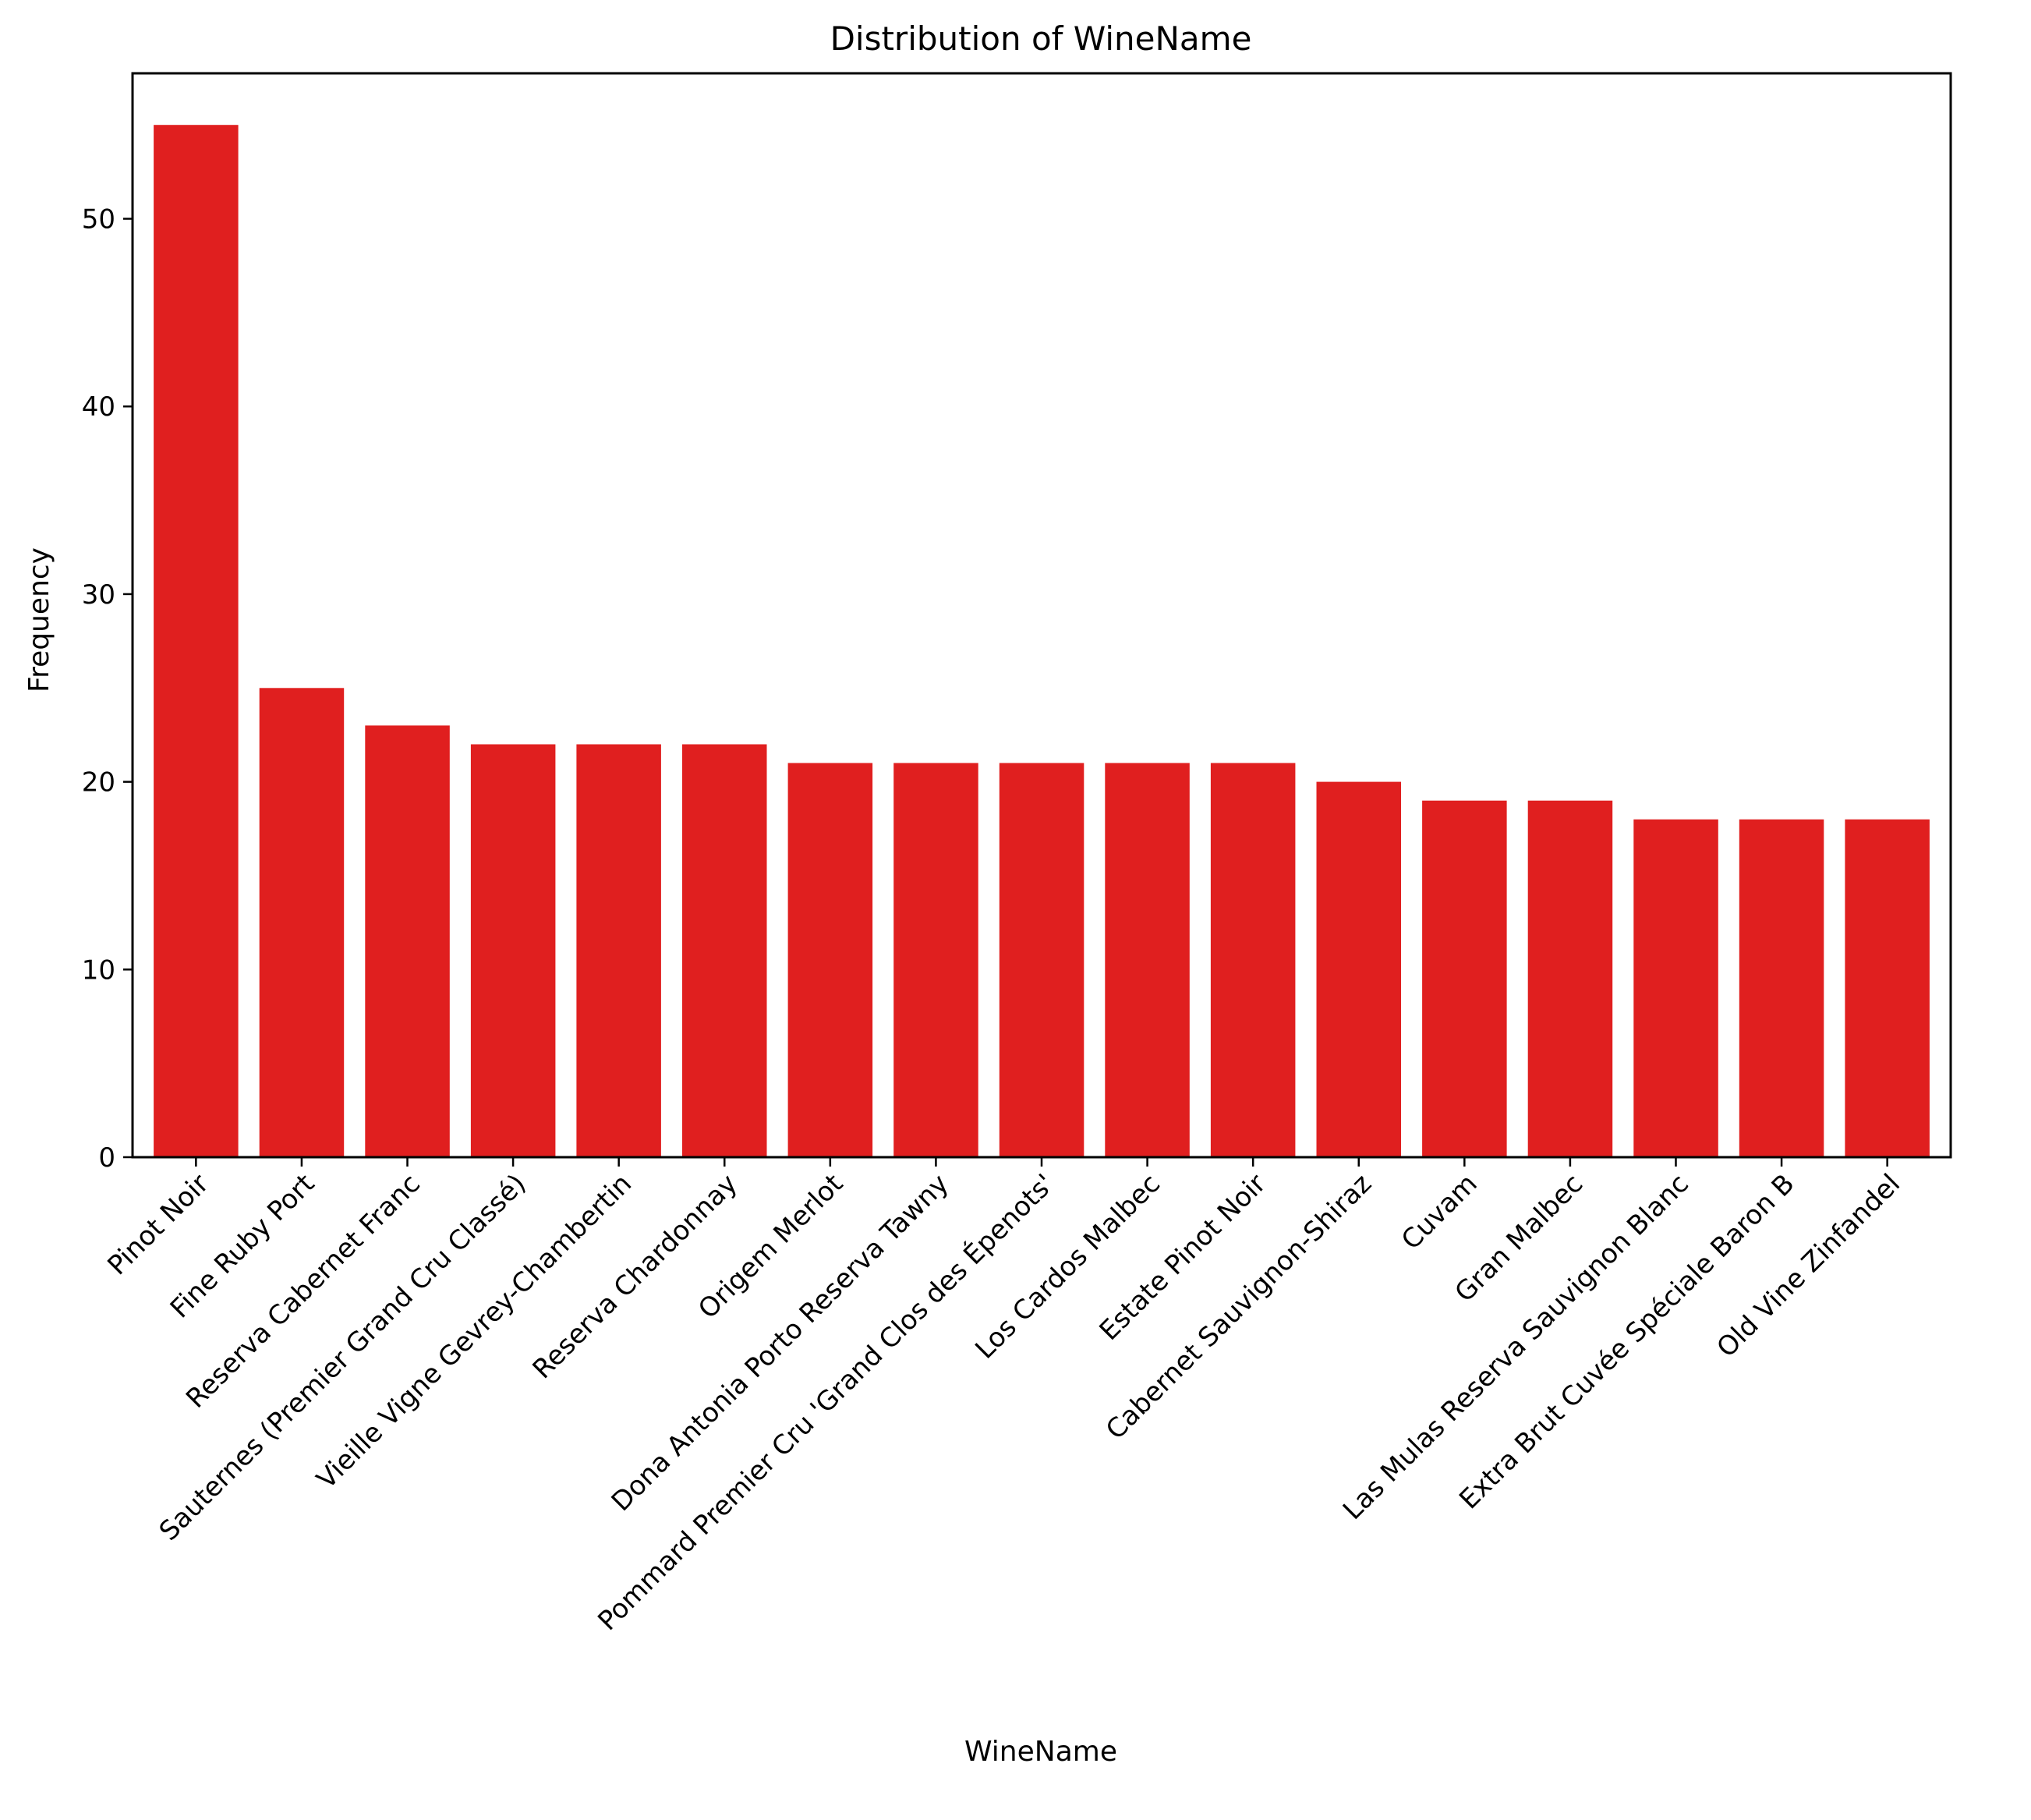 The width and height of the screenshot is (2031, 1820). I want to click on y-tick-label-0: 0, so click(106, 1158).